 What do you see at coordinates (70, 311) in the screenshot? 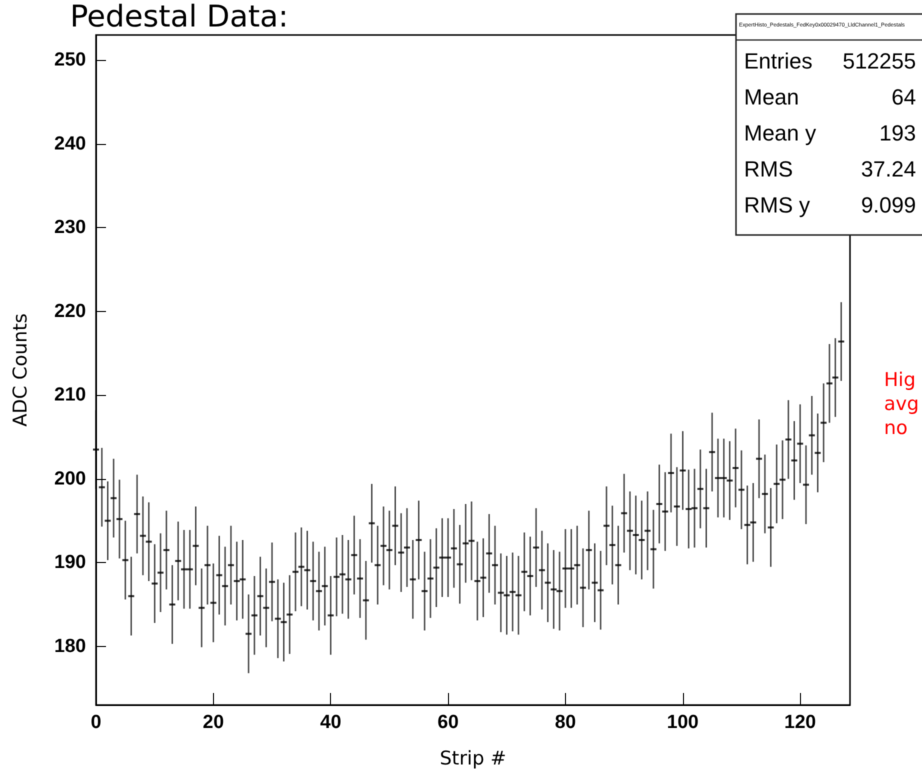
I see `y-tick-label: 220` at bounding box center [70, 311].